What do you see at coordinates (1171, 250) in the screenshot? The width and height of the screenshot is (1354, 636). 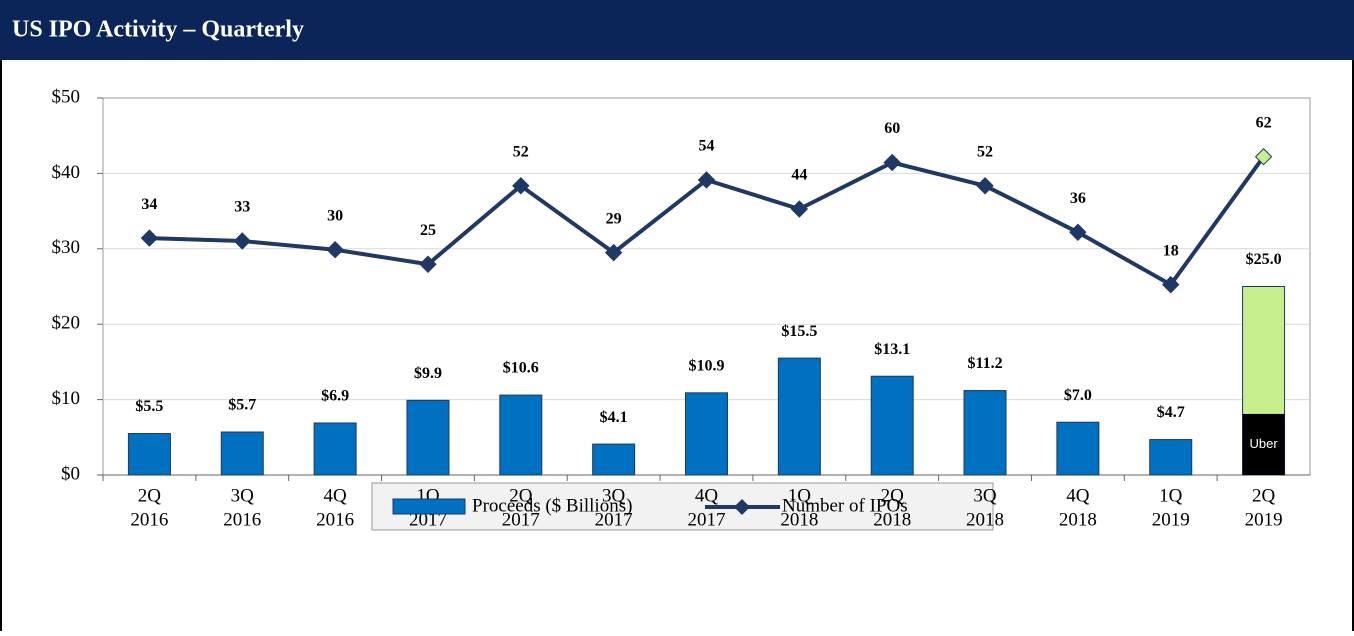 I see `line-value-label: 18` at bounding box center [1171, 250].